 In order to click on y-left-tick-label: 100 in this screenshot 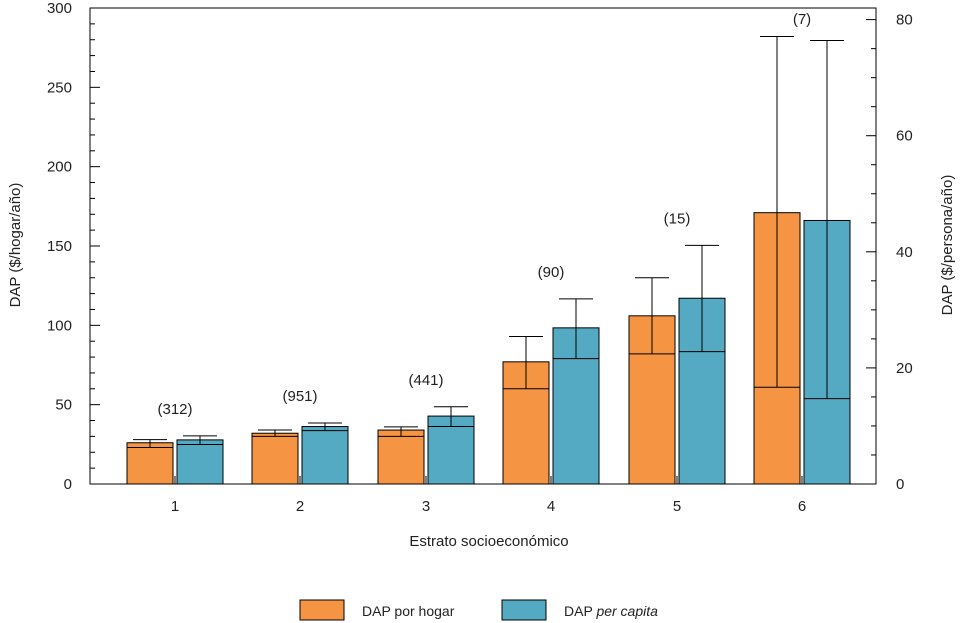, I will do `click(59, 325)`.